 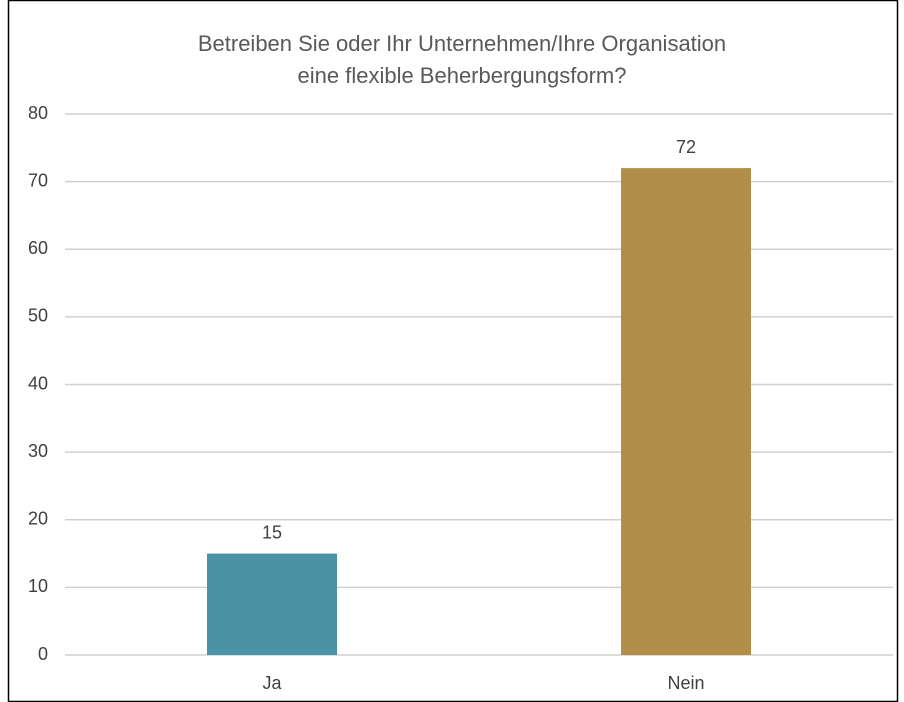 What do you see at coordinates (686, 147) in the screenshot?
I see `data-label: 72` at bounding box center [686, 147].